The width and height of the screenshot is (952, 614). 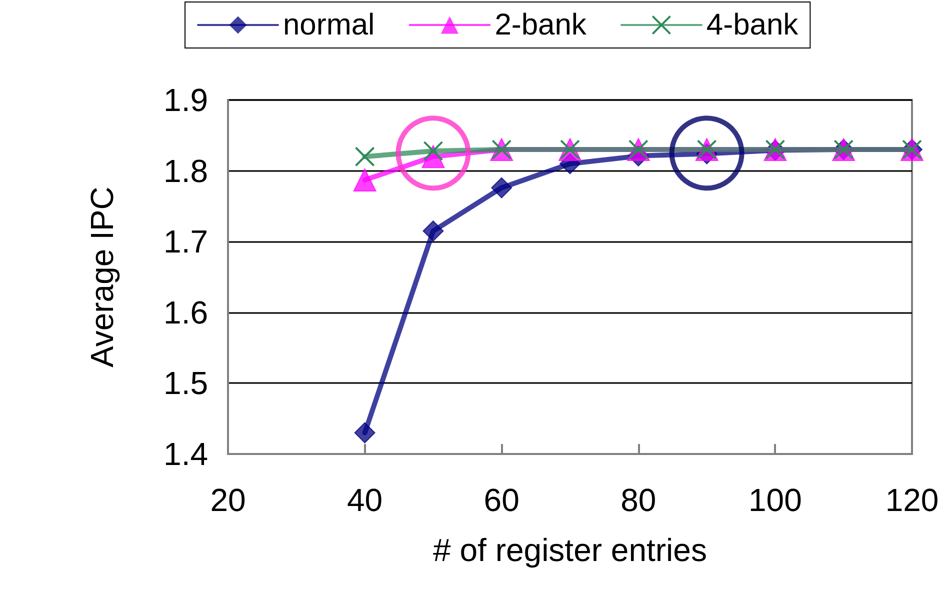 What do you see at coordinates (775, 500) in the screenshot?
I see `x-tick-label: 100` at bounding box center [775, 500].